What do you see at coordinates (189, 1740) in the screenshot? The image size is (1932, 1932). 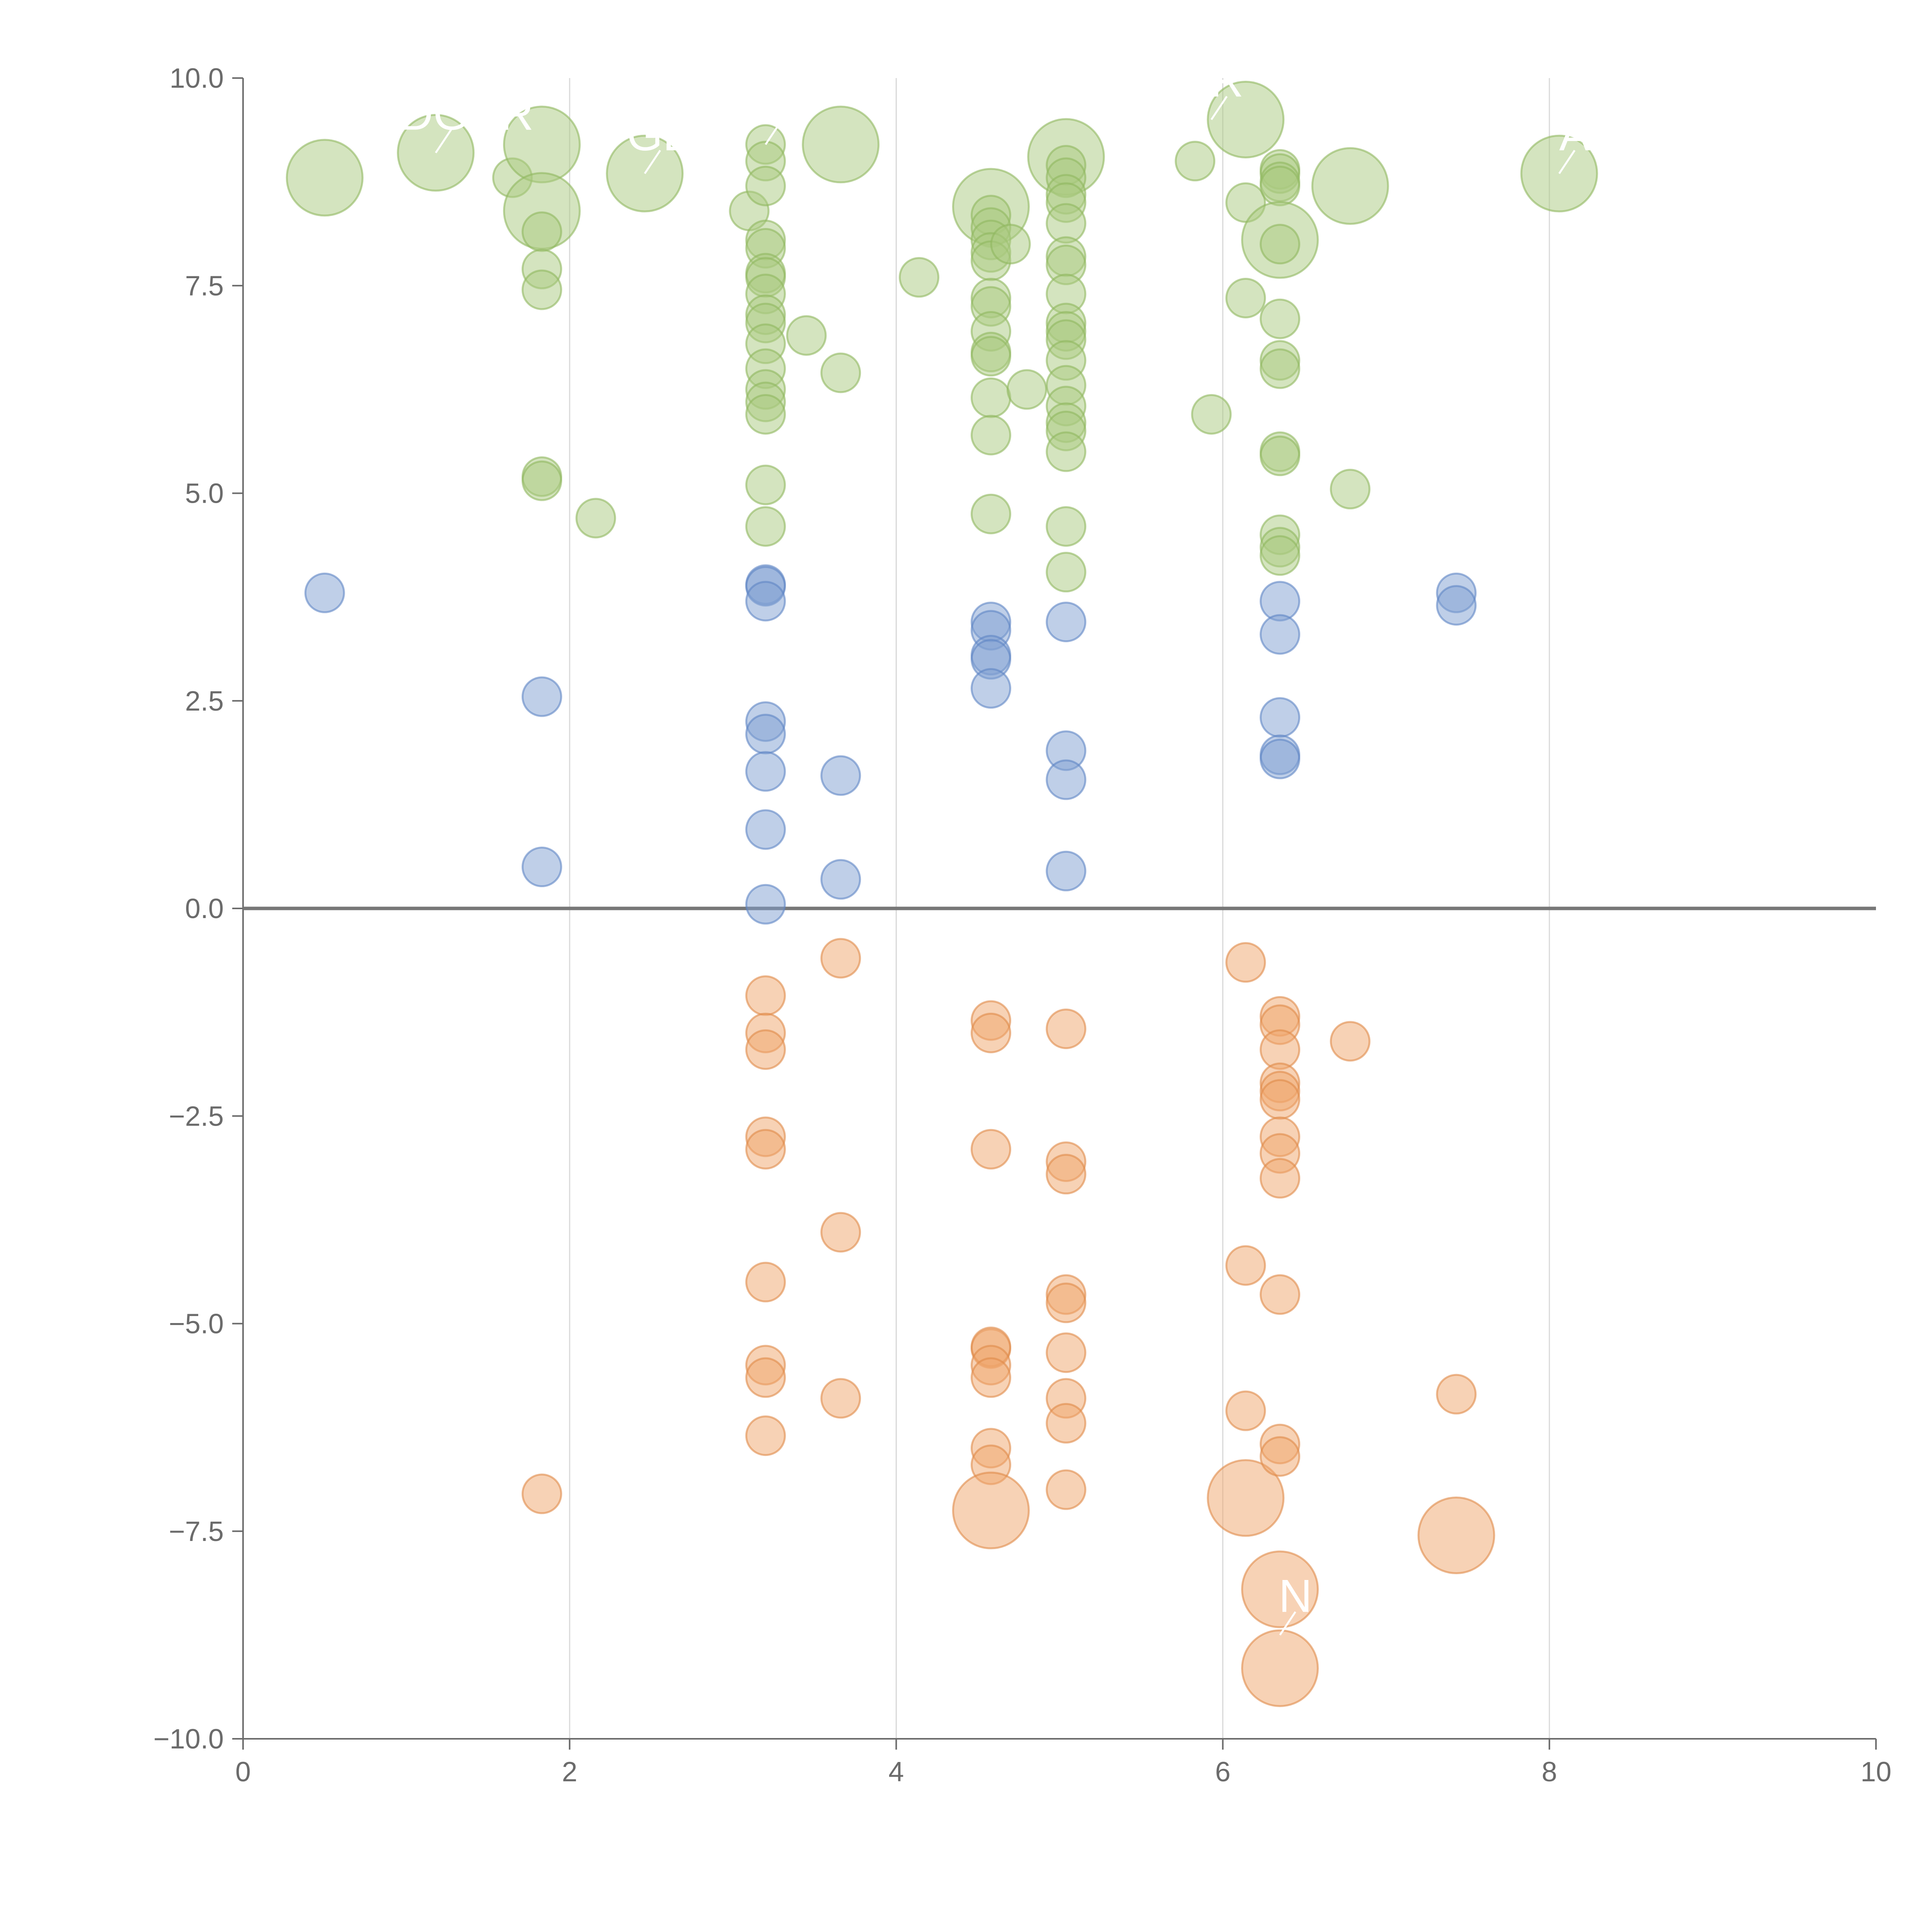 I see `y-tick-label: −10.0` at bounding box center [189, 1740].